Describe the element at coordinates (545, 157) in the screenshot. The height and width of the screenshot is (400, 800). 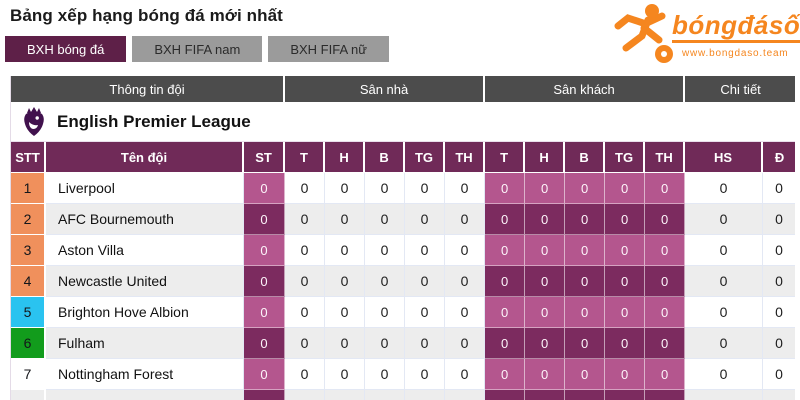
I see `column-header-9: H` at that location.